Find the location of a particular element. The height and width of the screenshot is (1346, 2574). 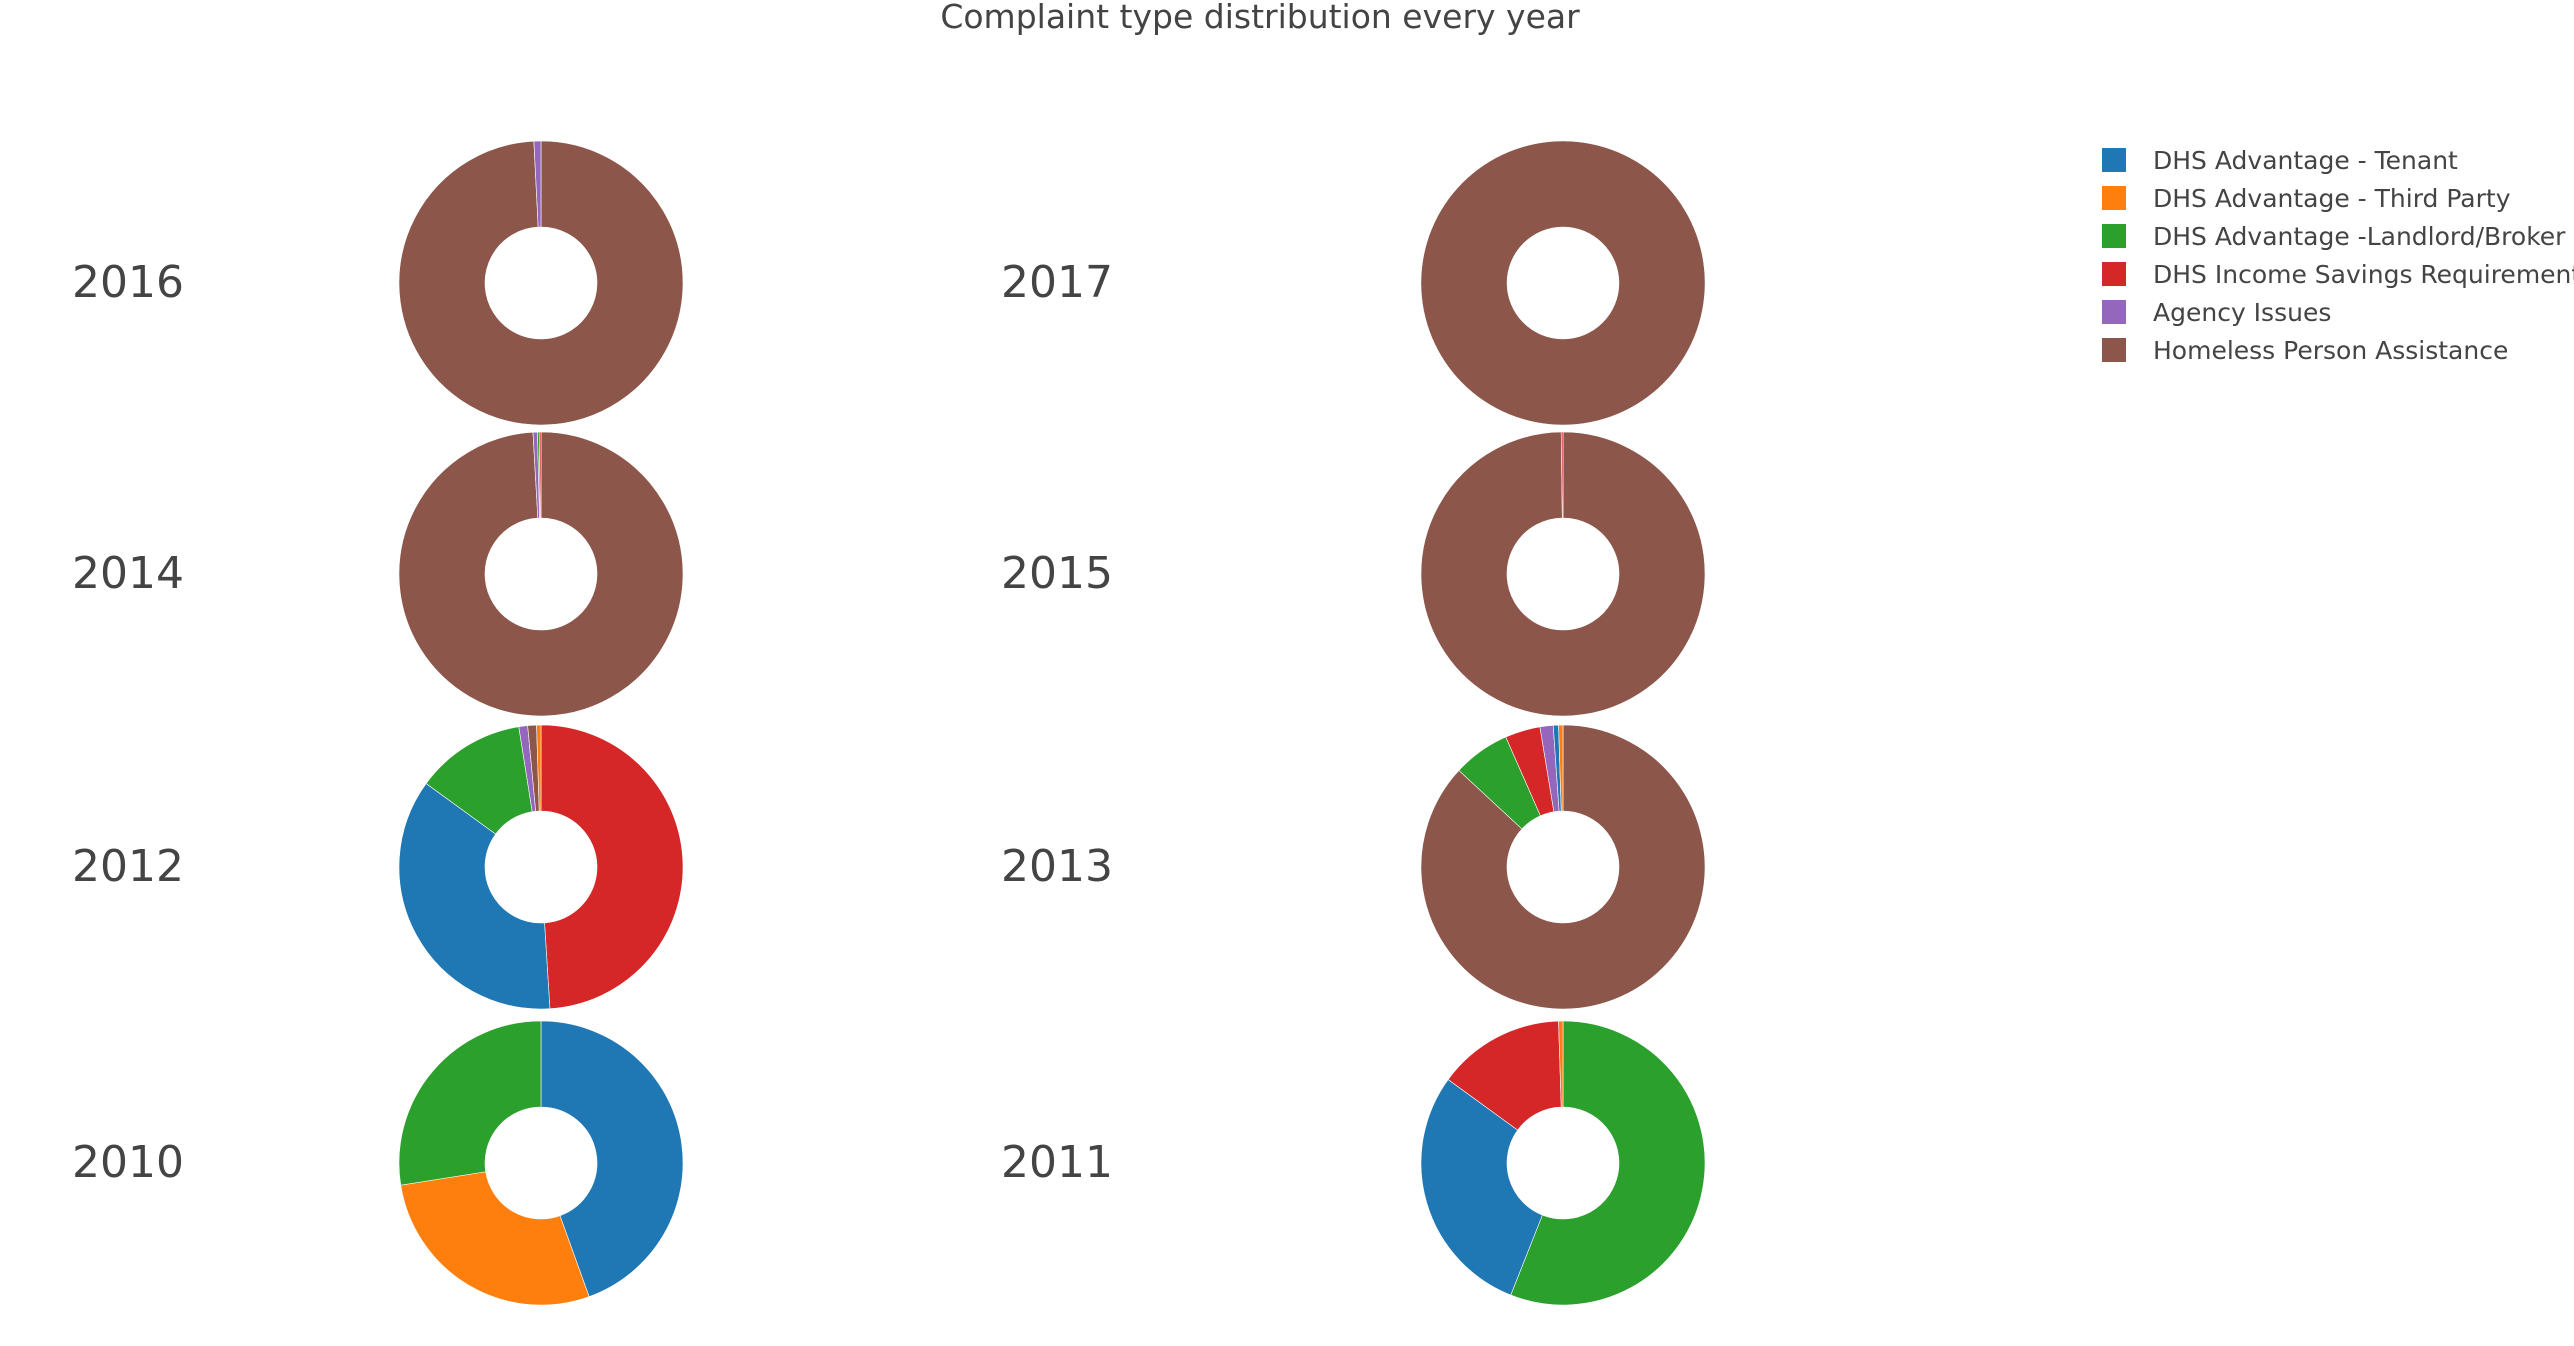

legend-label: DHS Income Savings Requirement is located at coordinates (2363, 274).